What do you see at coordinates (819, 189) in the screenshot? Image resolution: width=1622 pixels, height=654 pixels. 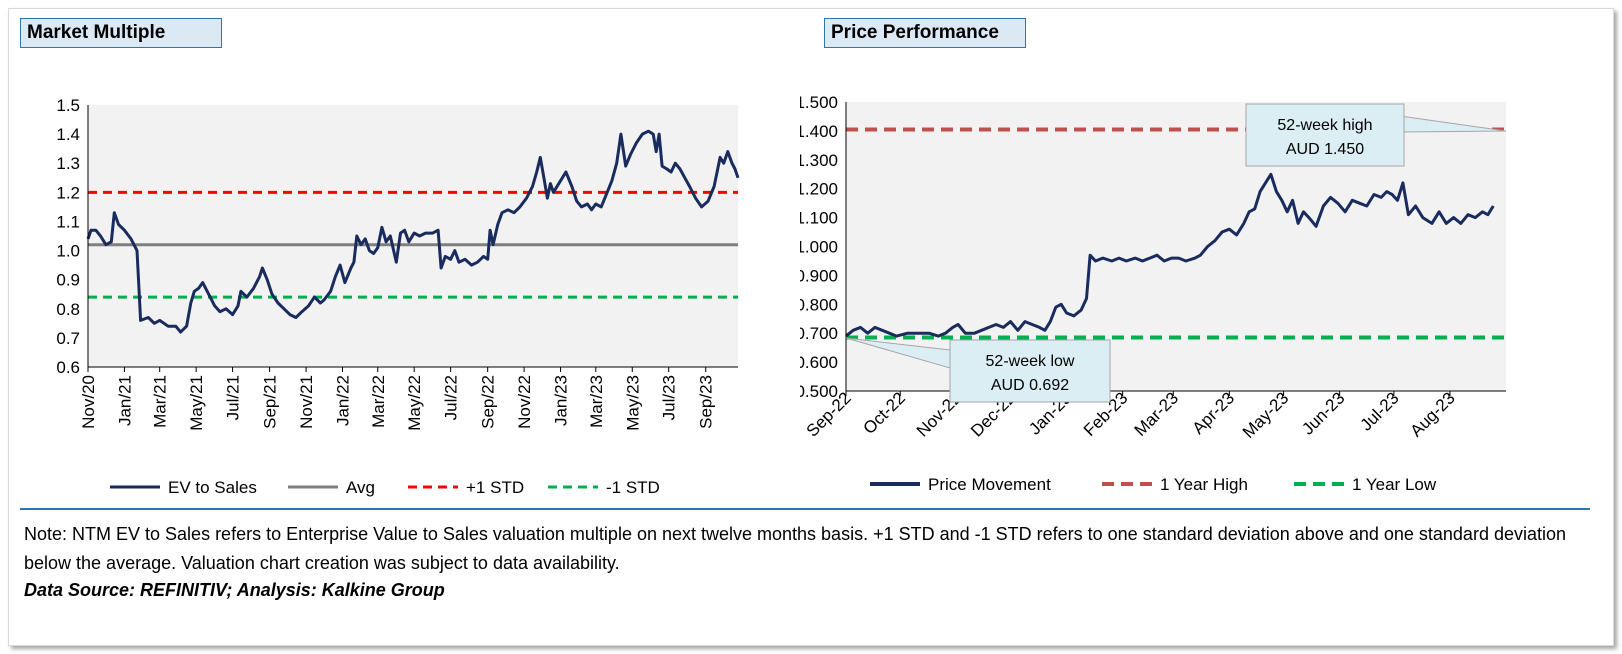 I see `y-tick-label: 1.200` at bounding box center [819, 189].